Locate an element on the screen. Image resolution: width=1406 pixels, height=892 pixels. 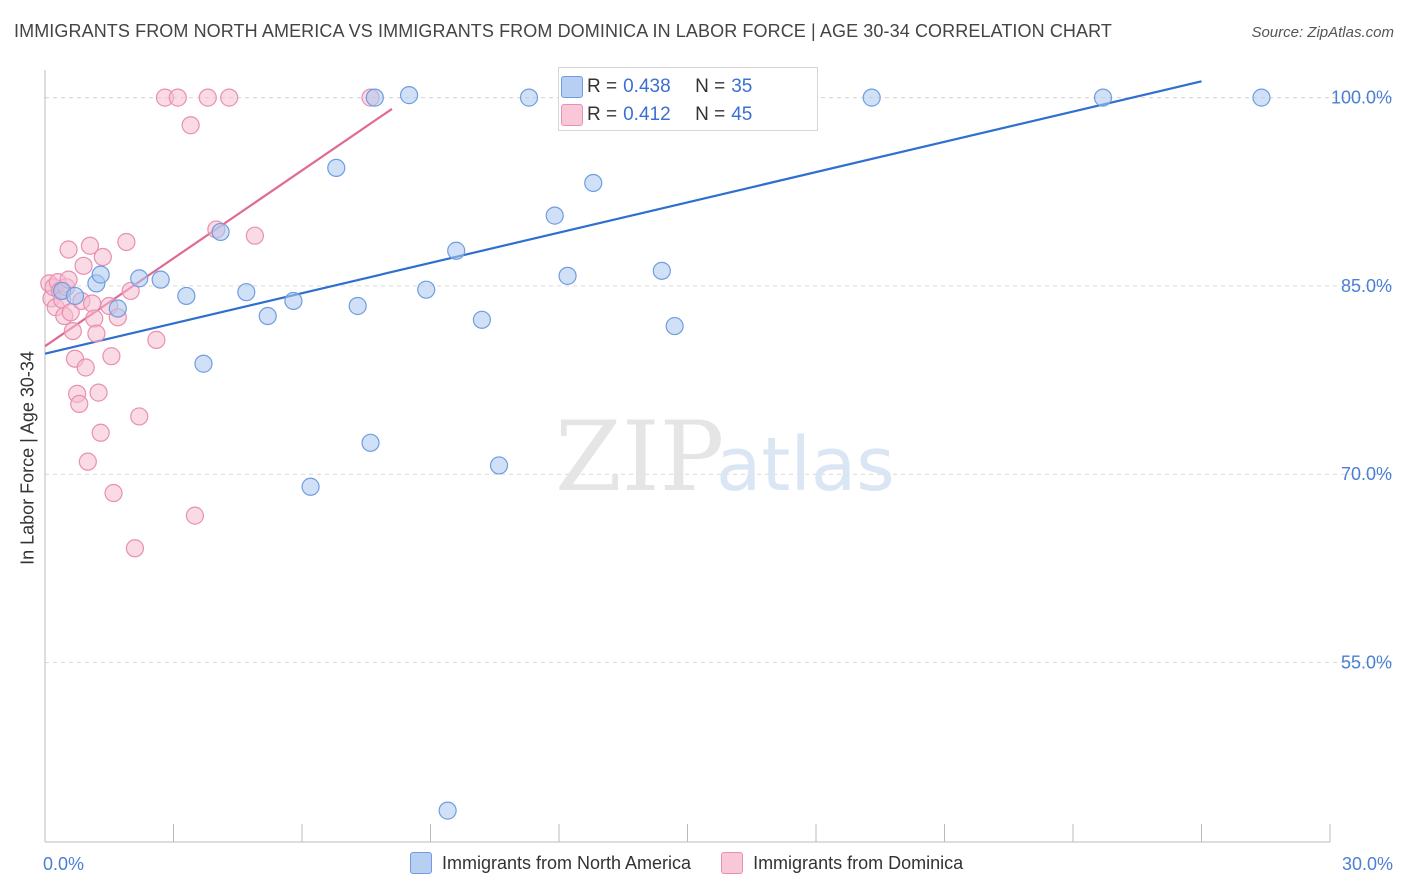
legend-item-north-america: Immigrants from North America is located at coordinates (550, 863).